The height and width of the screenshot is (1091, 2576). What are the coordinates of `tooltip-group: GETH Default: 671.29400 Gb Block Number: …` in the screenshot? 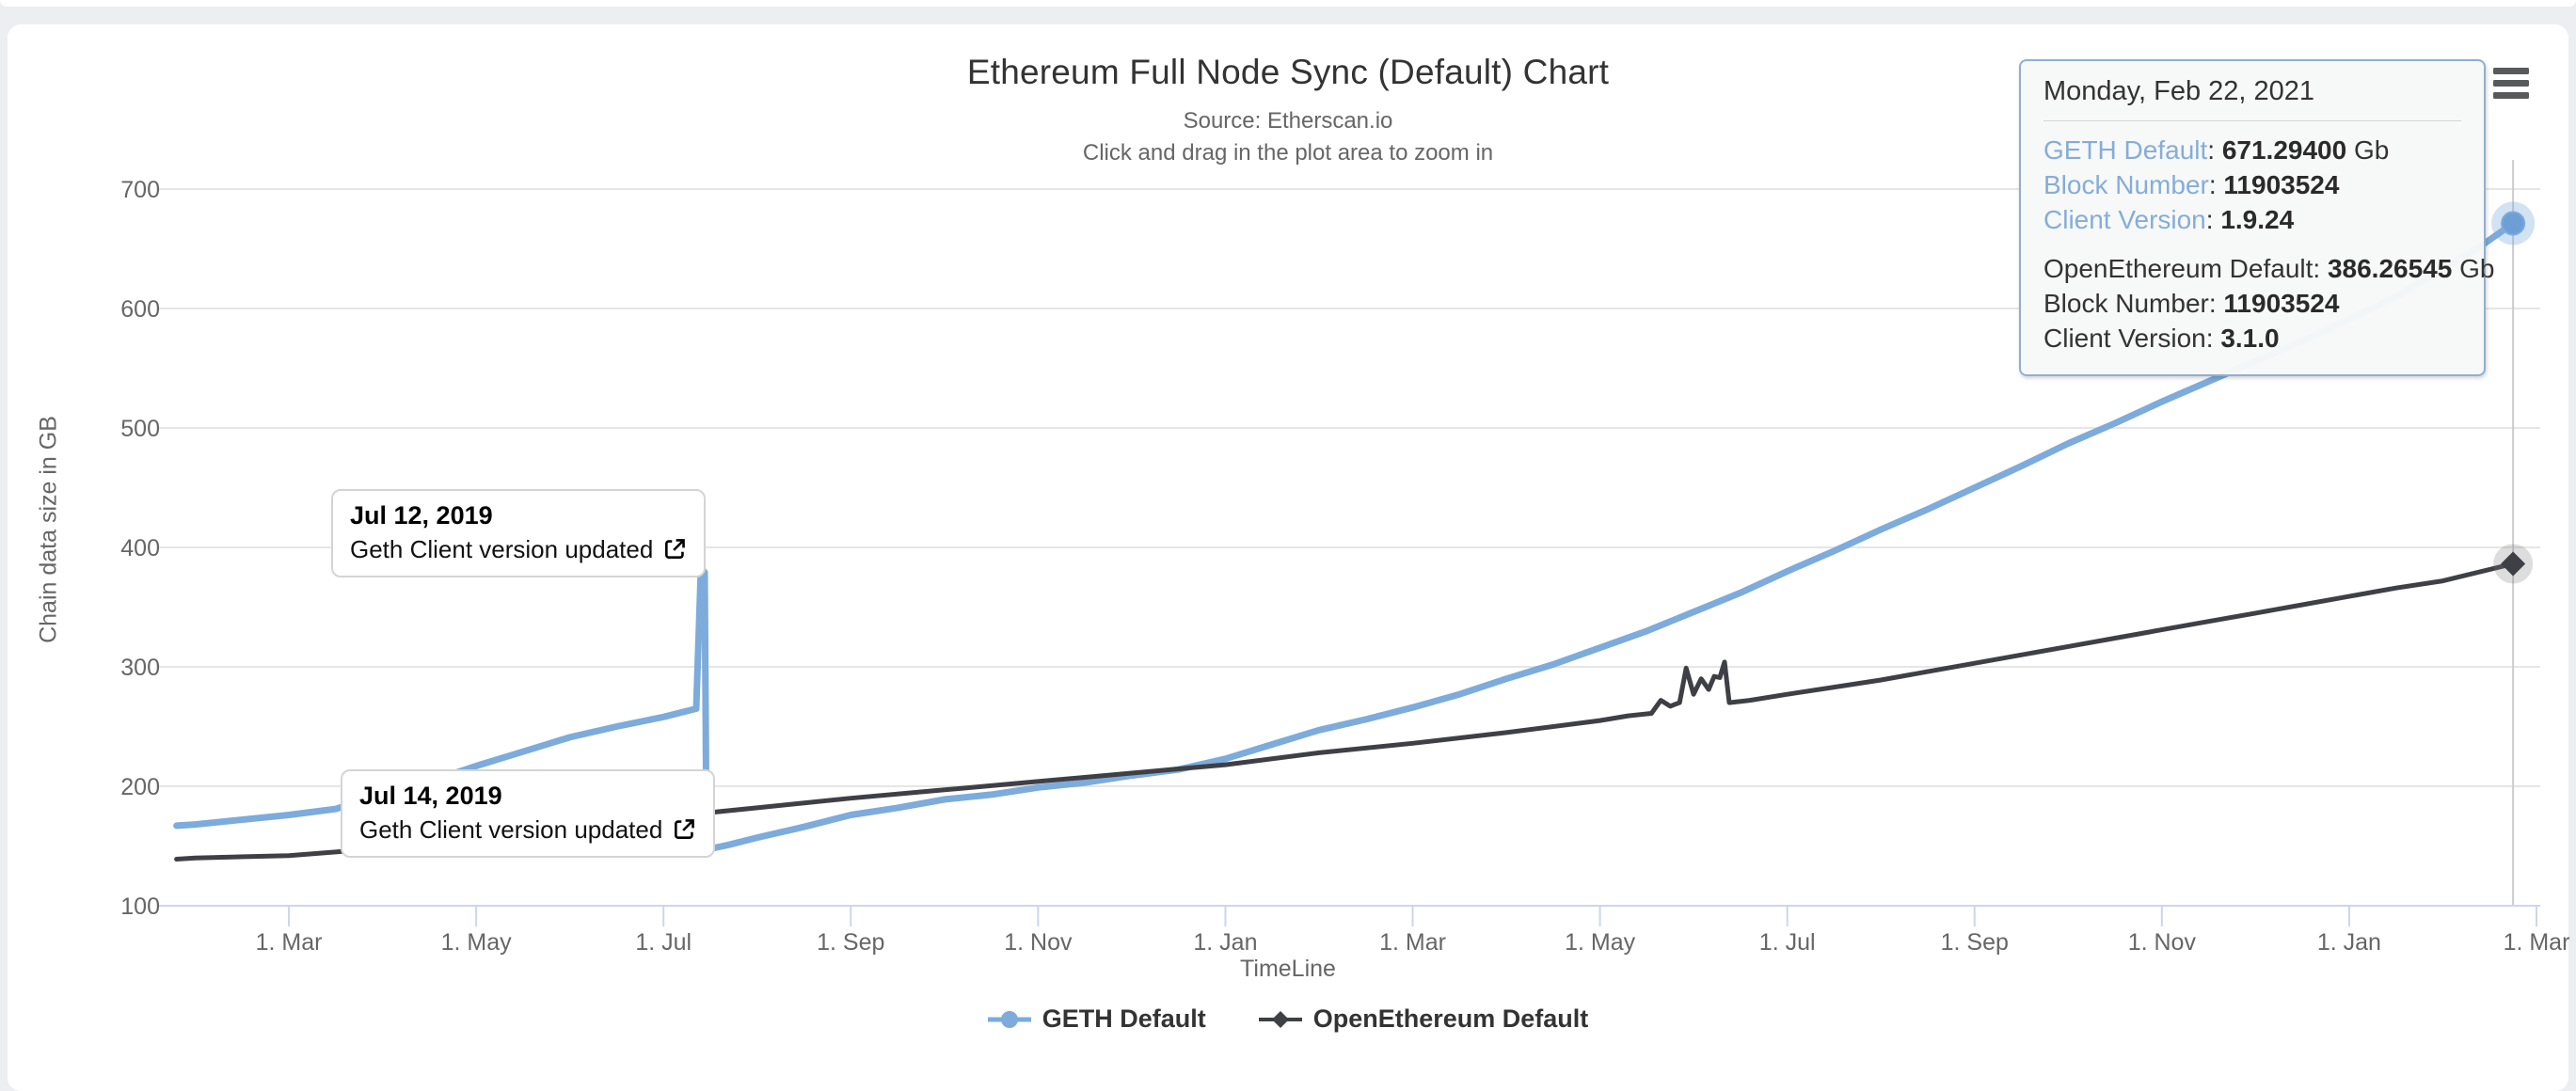 It's located at (2252, 185).